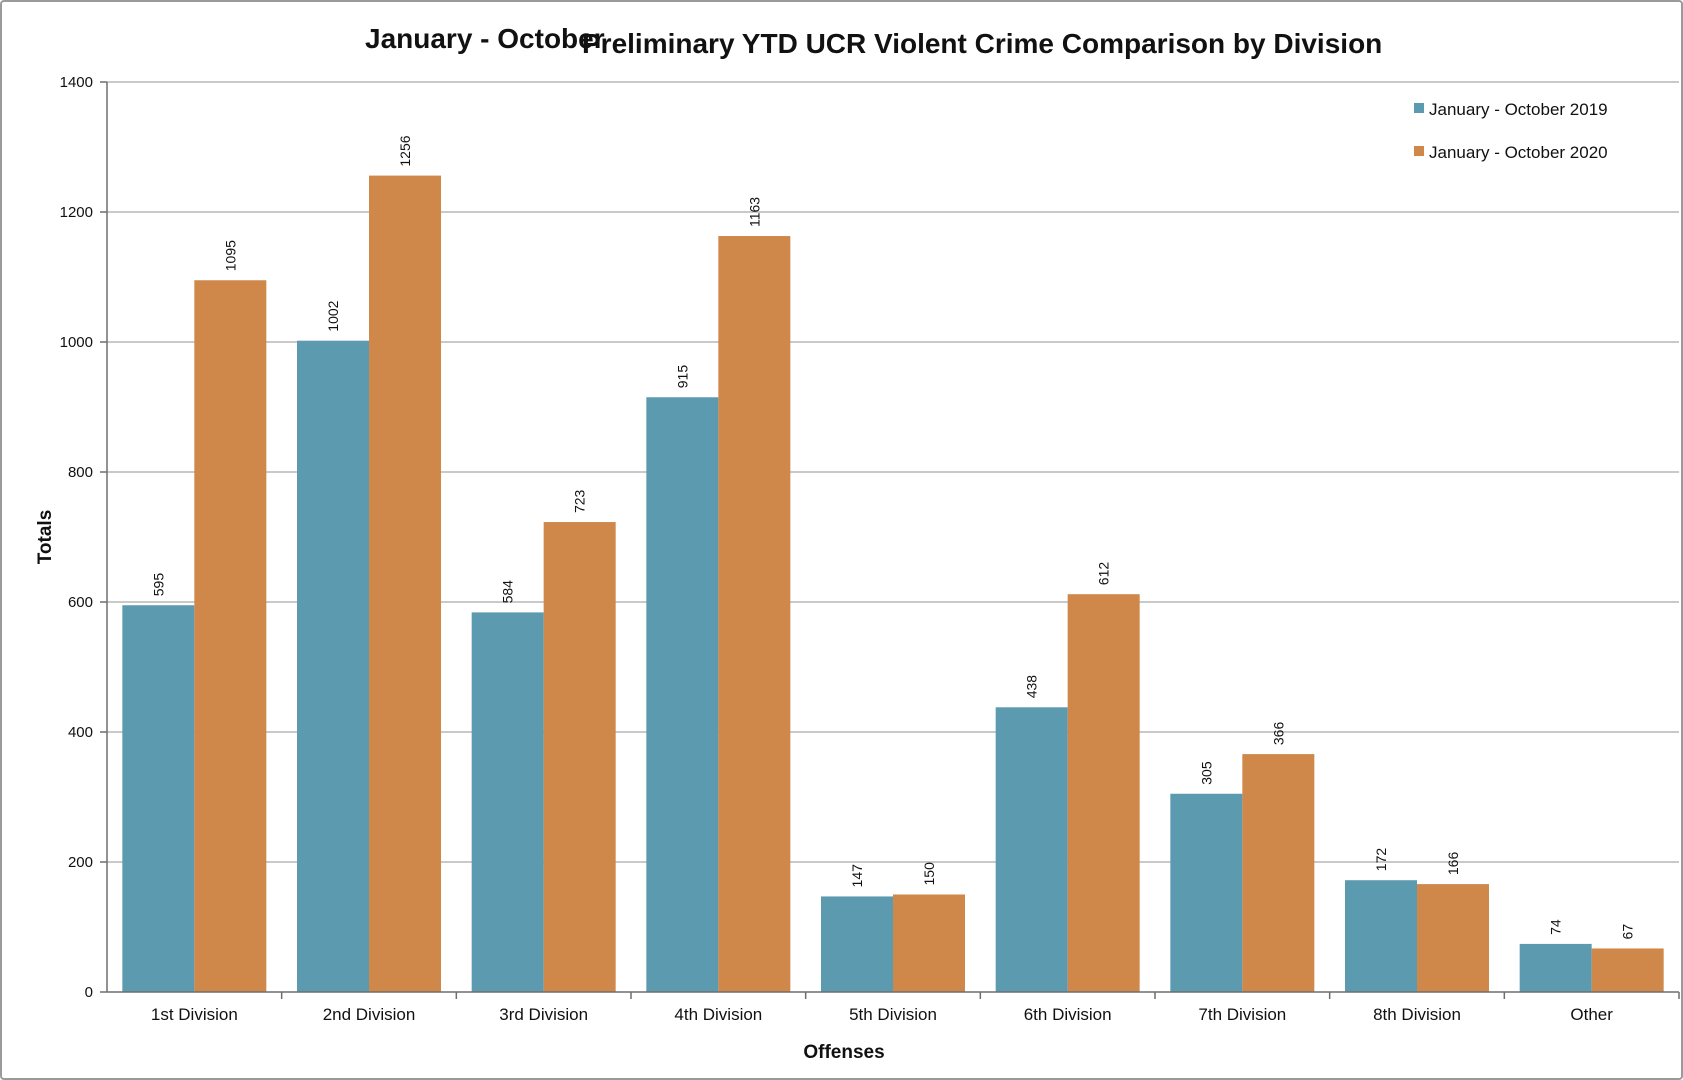 Image resolution: width=1683 pixels, height=1080 pixels. I want to click on y-tick-label-0: 0, so click(89, 992).